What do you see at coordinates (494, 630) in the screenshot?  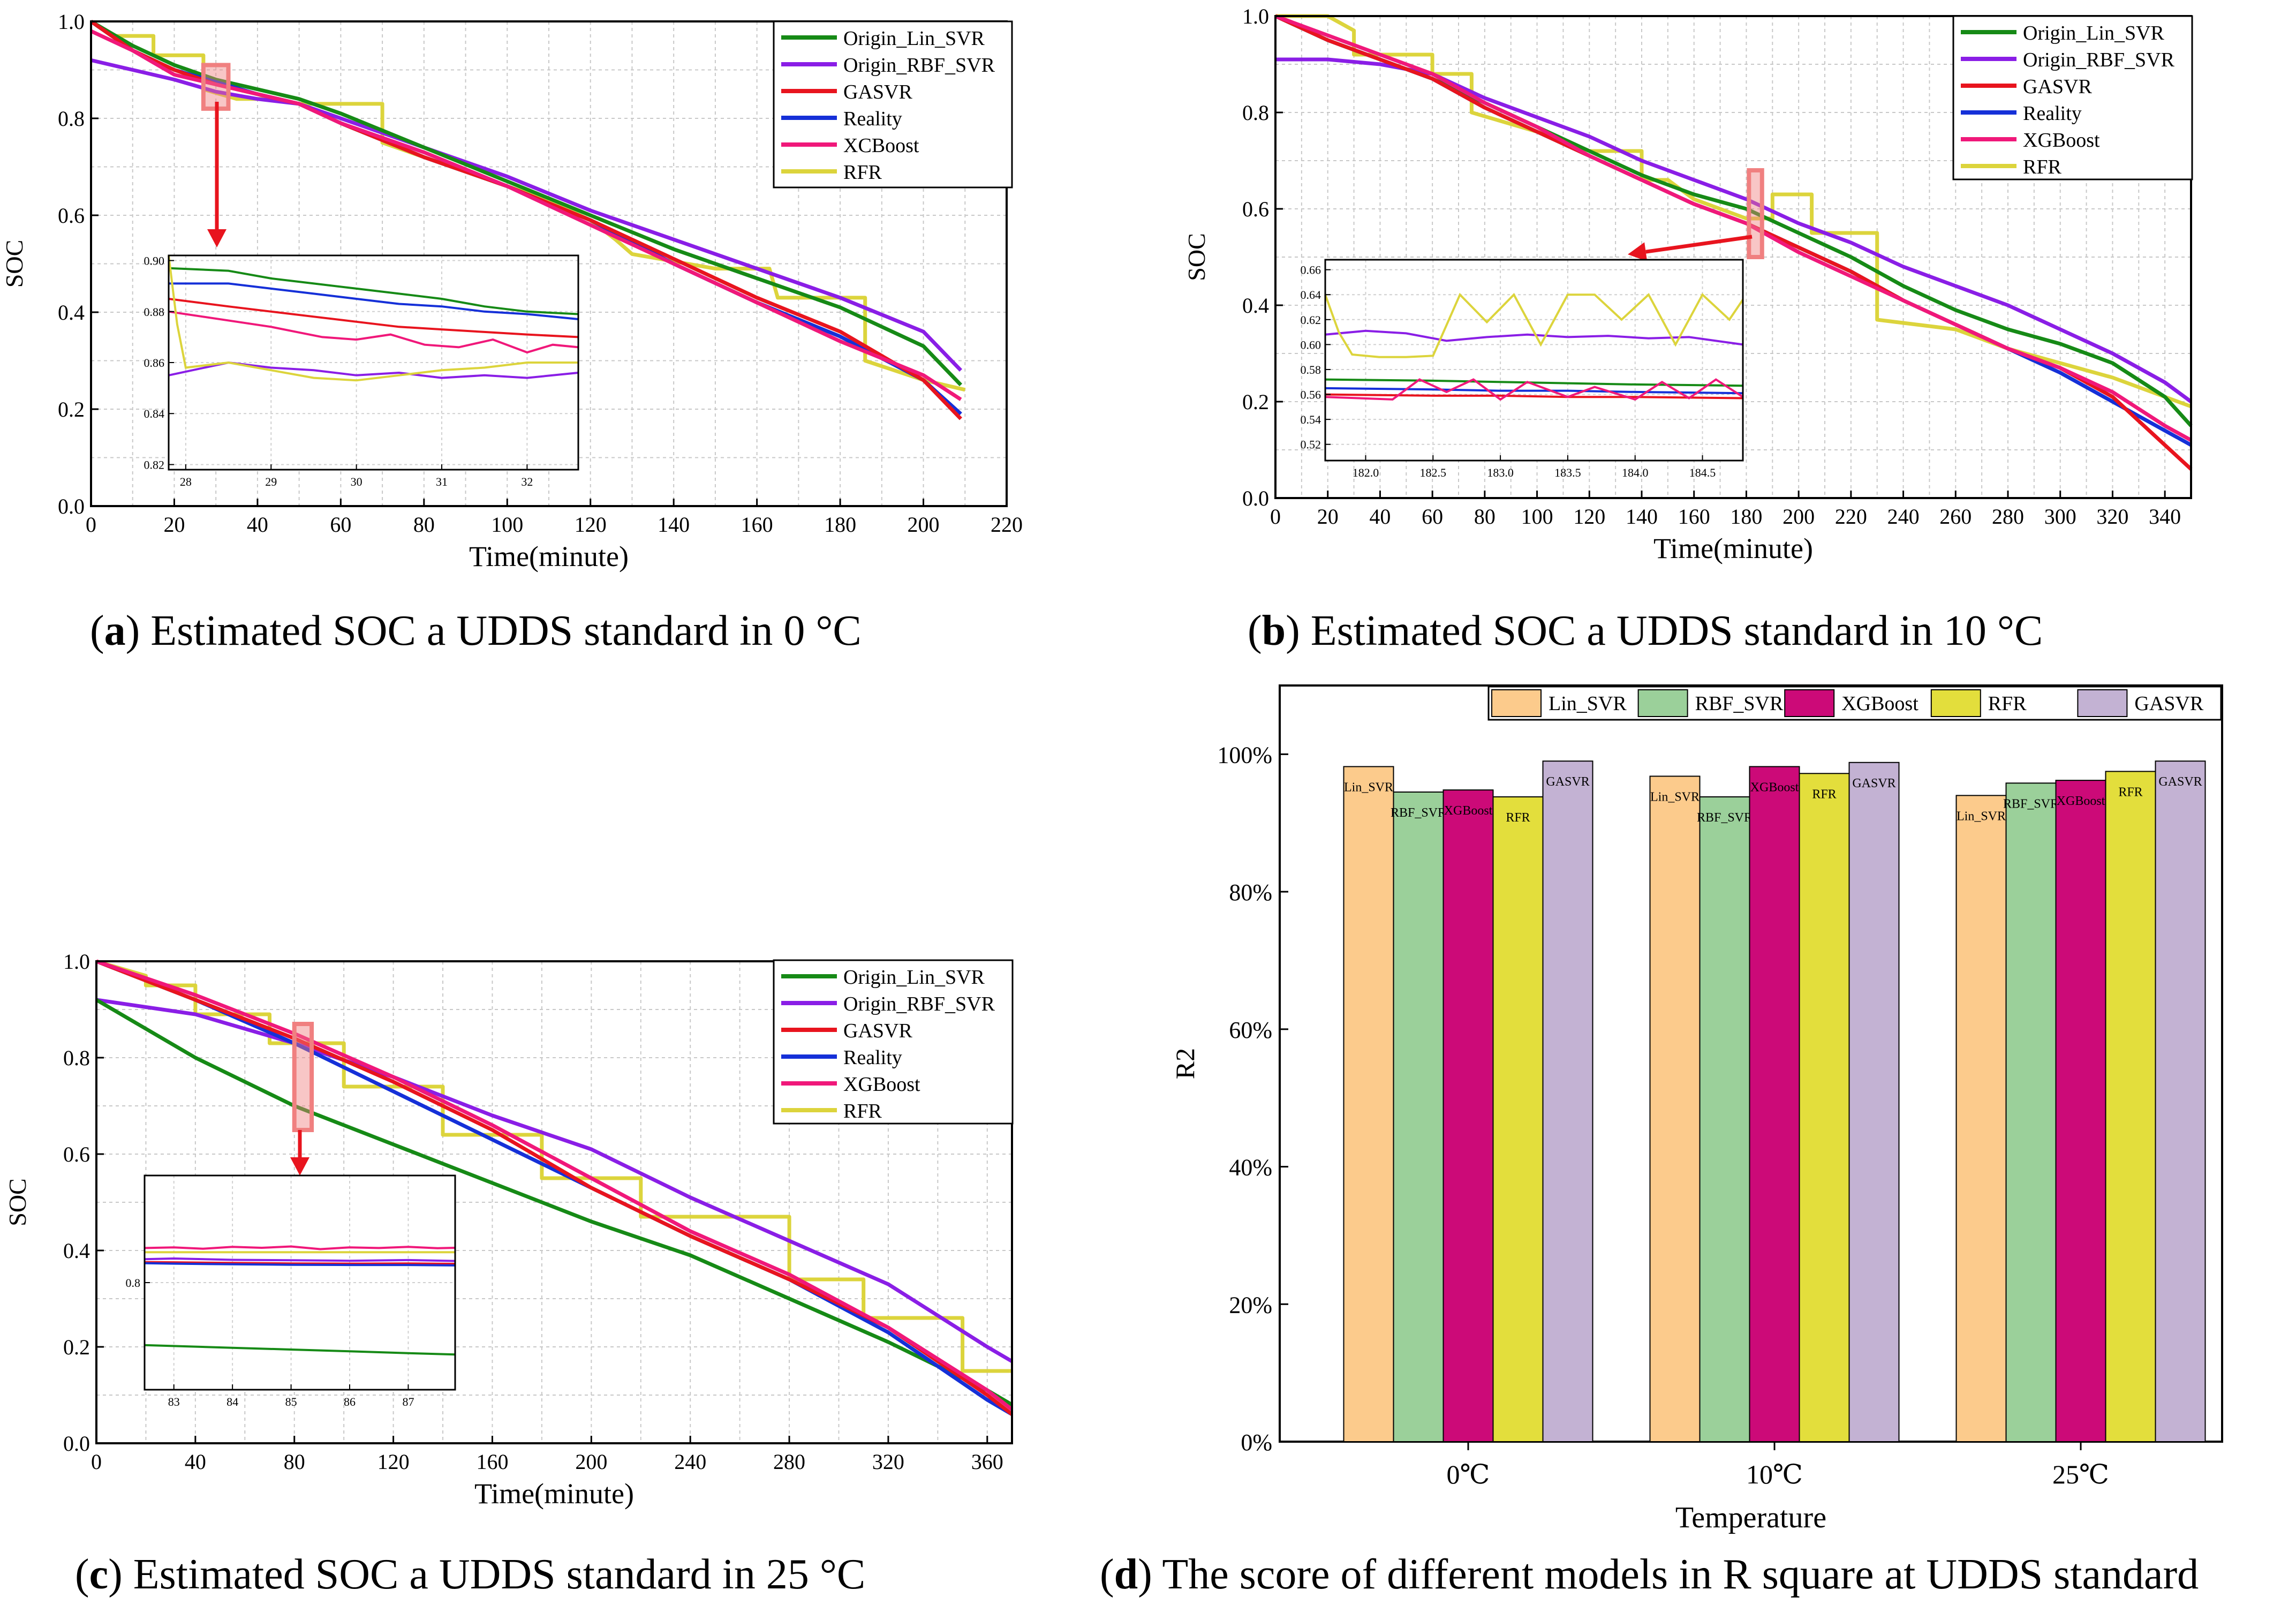 I see `caption-a-text: ) Estimated SOC a UDDS standard in 0 °C` at bounding box center [494, 630].